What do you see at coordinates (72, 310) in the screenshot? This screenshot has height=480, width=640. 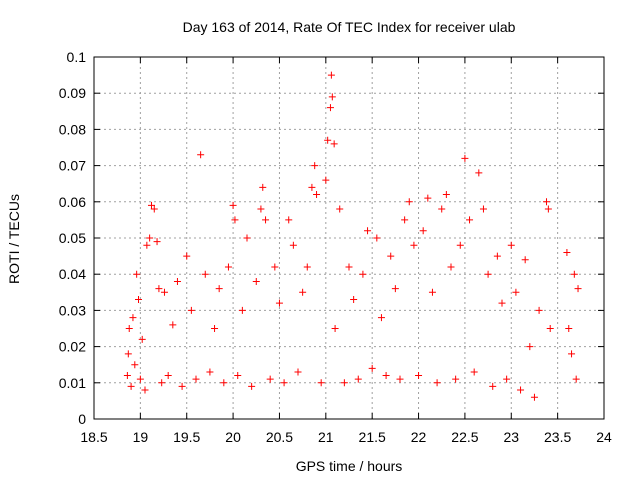 I see `y-tick-label: 0.03` at bounding box center [72, 310].